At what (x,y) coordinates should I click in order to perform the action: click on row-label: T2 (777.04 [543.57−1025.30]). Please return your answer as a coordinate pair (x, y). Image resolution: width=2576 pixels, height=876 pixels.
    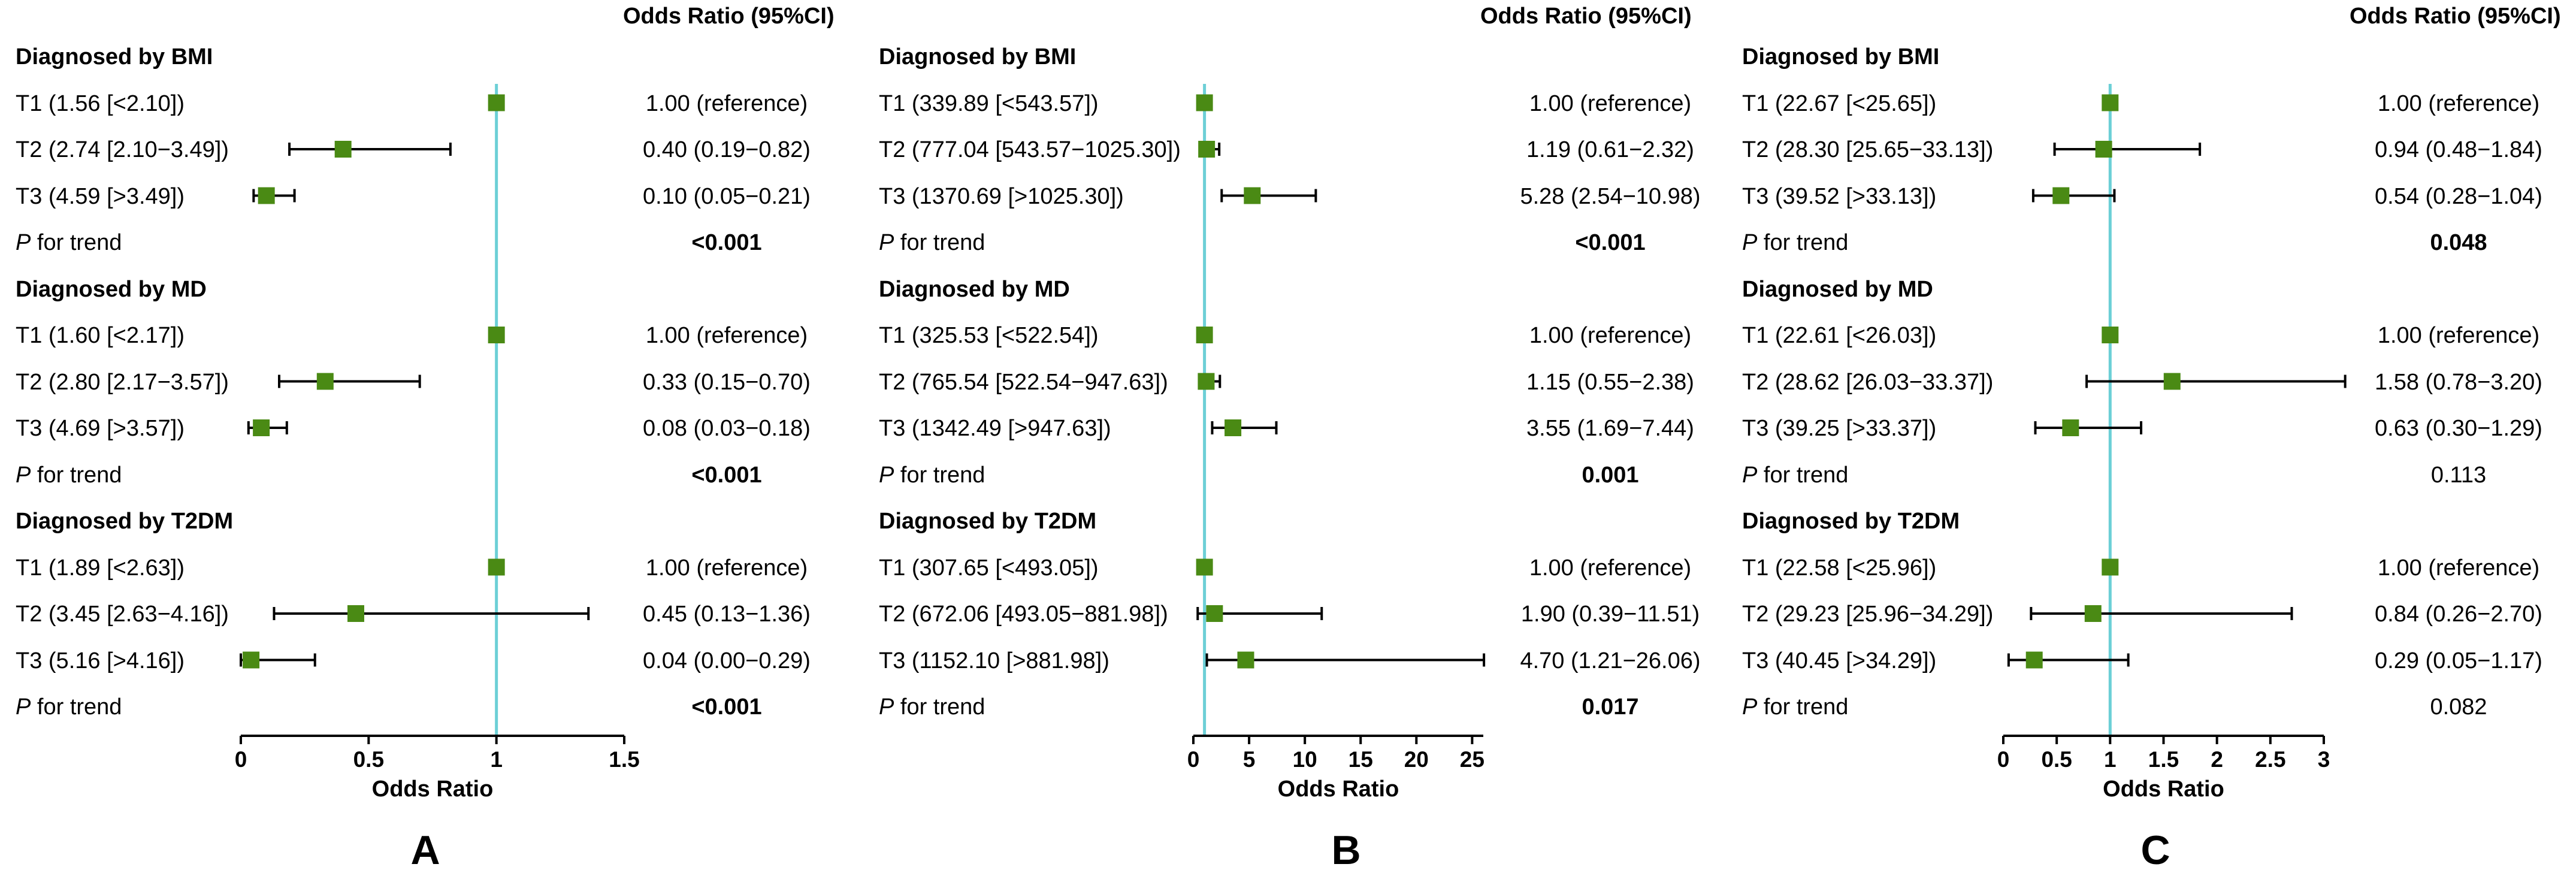
    Looking at the image, I should click on (1030, 149).